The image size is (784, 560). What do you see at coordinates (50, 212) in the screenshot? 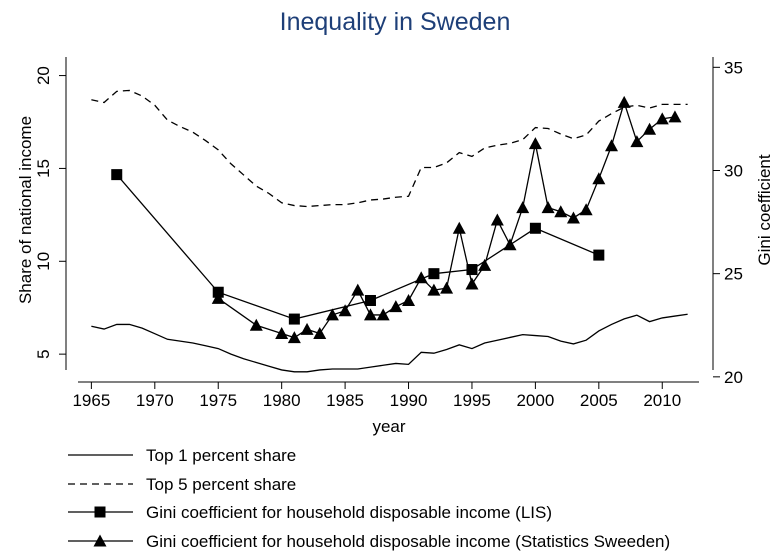
I see `y-ticks-left: 5 10 15 20` at bounding box center [50, 212].